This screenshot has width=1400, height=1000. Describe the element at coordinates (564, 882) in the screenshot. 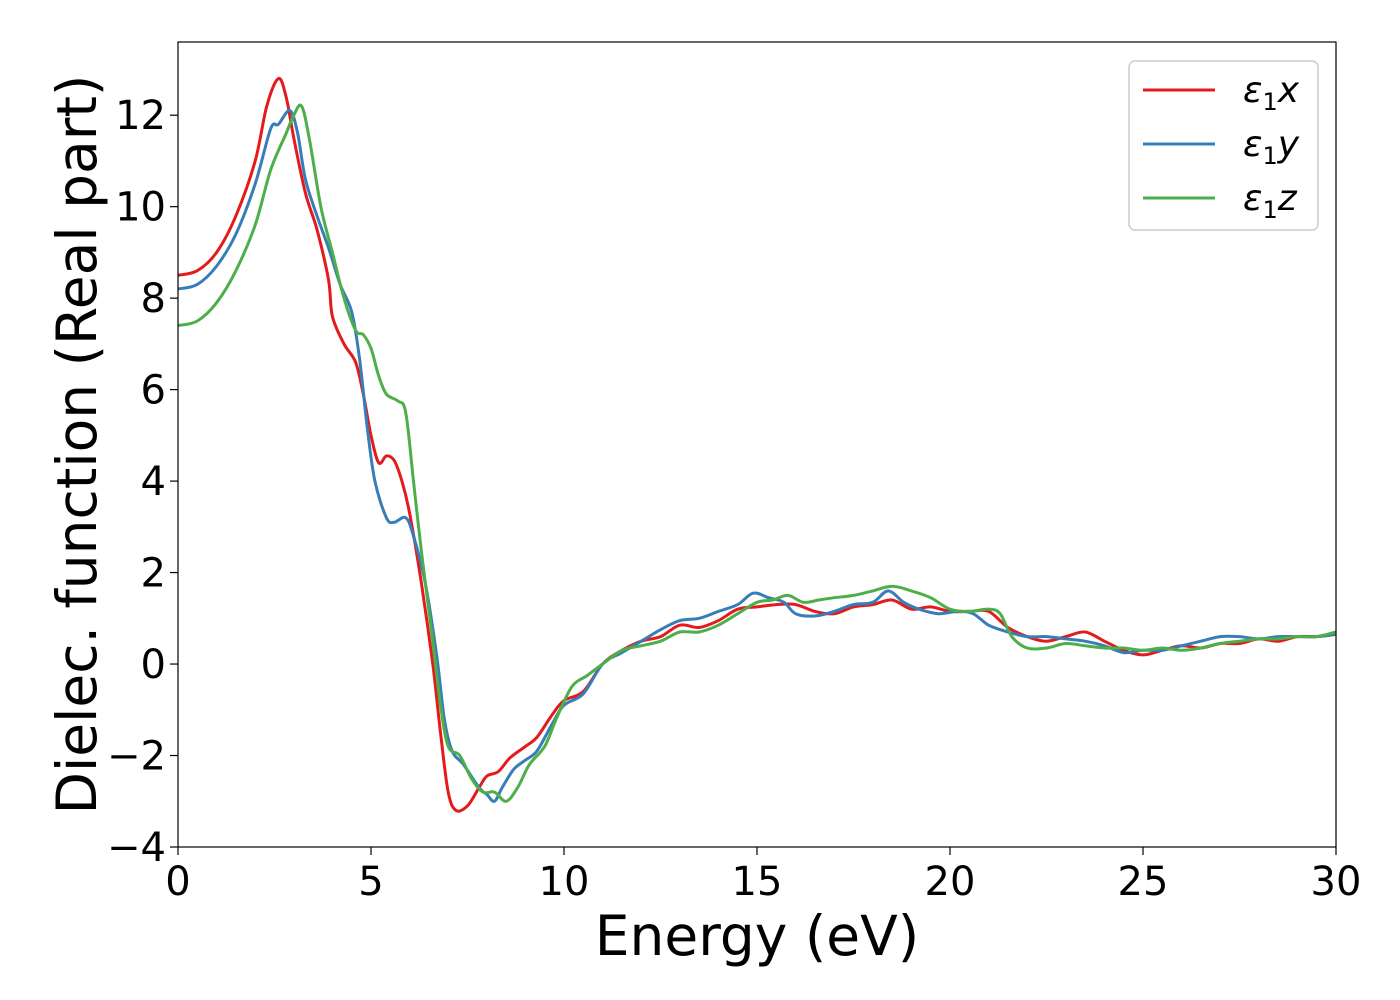

I see `x-tick-label: 10` at that location.